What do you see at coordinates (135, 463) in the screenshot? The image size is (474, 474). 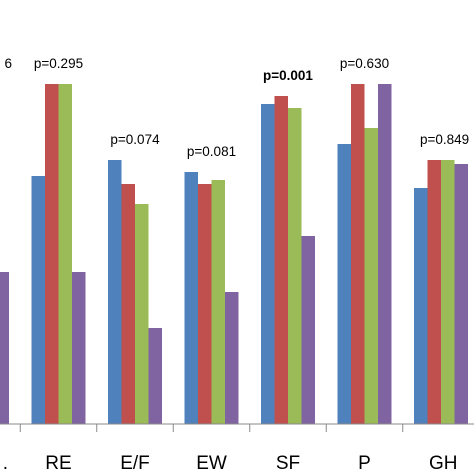 I see `x-tick-label: E/F` at bounding box center [135, 463].